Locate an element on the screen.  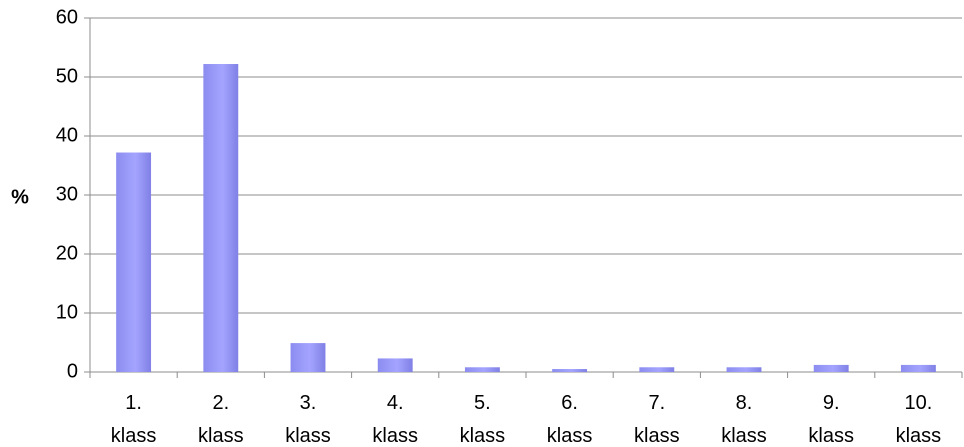
x-tick-label: 3. klass is located at coordinates (308, 419).